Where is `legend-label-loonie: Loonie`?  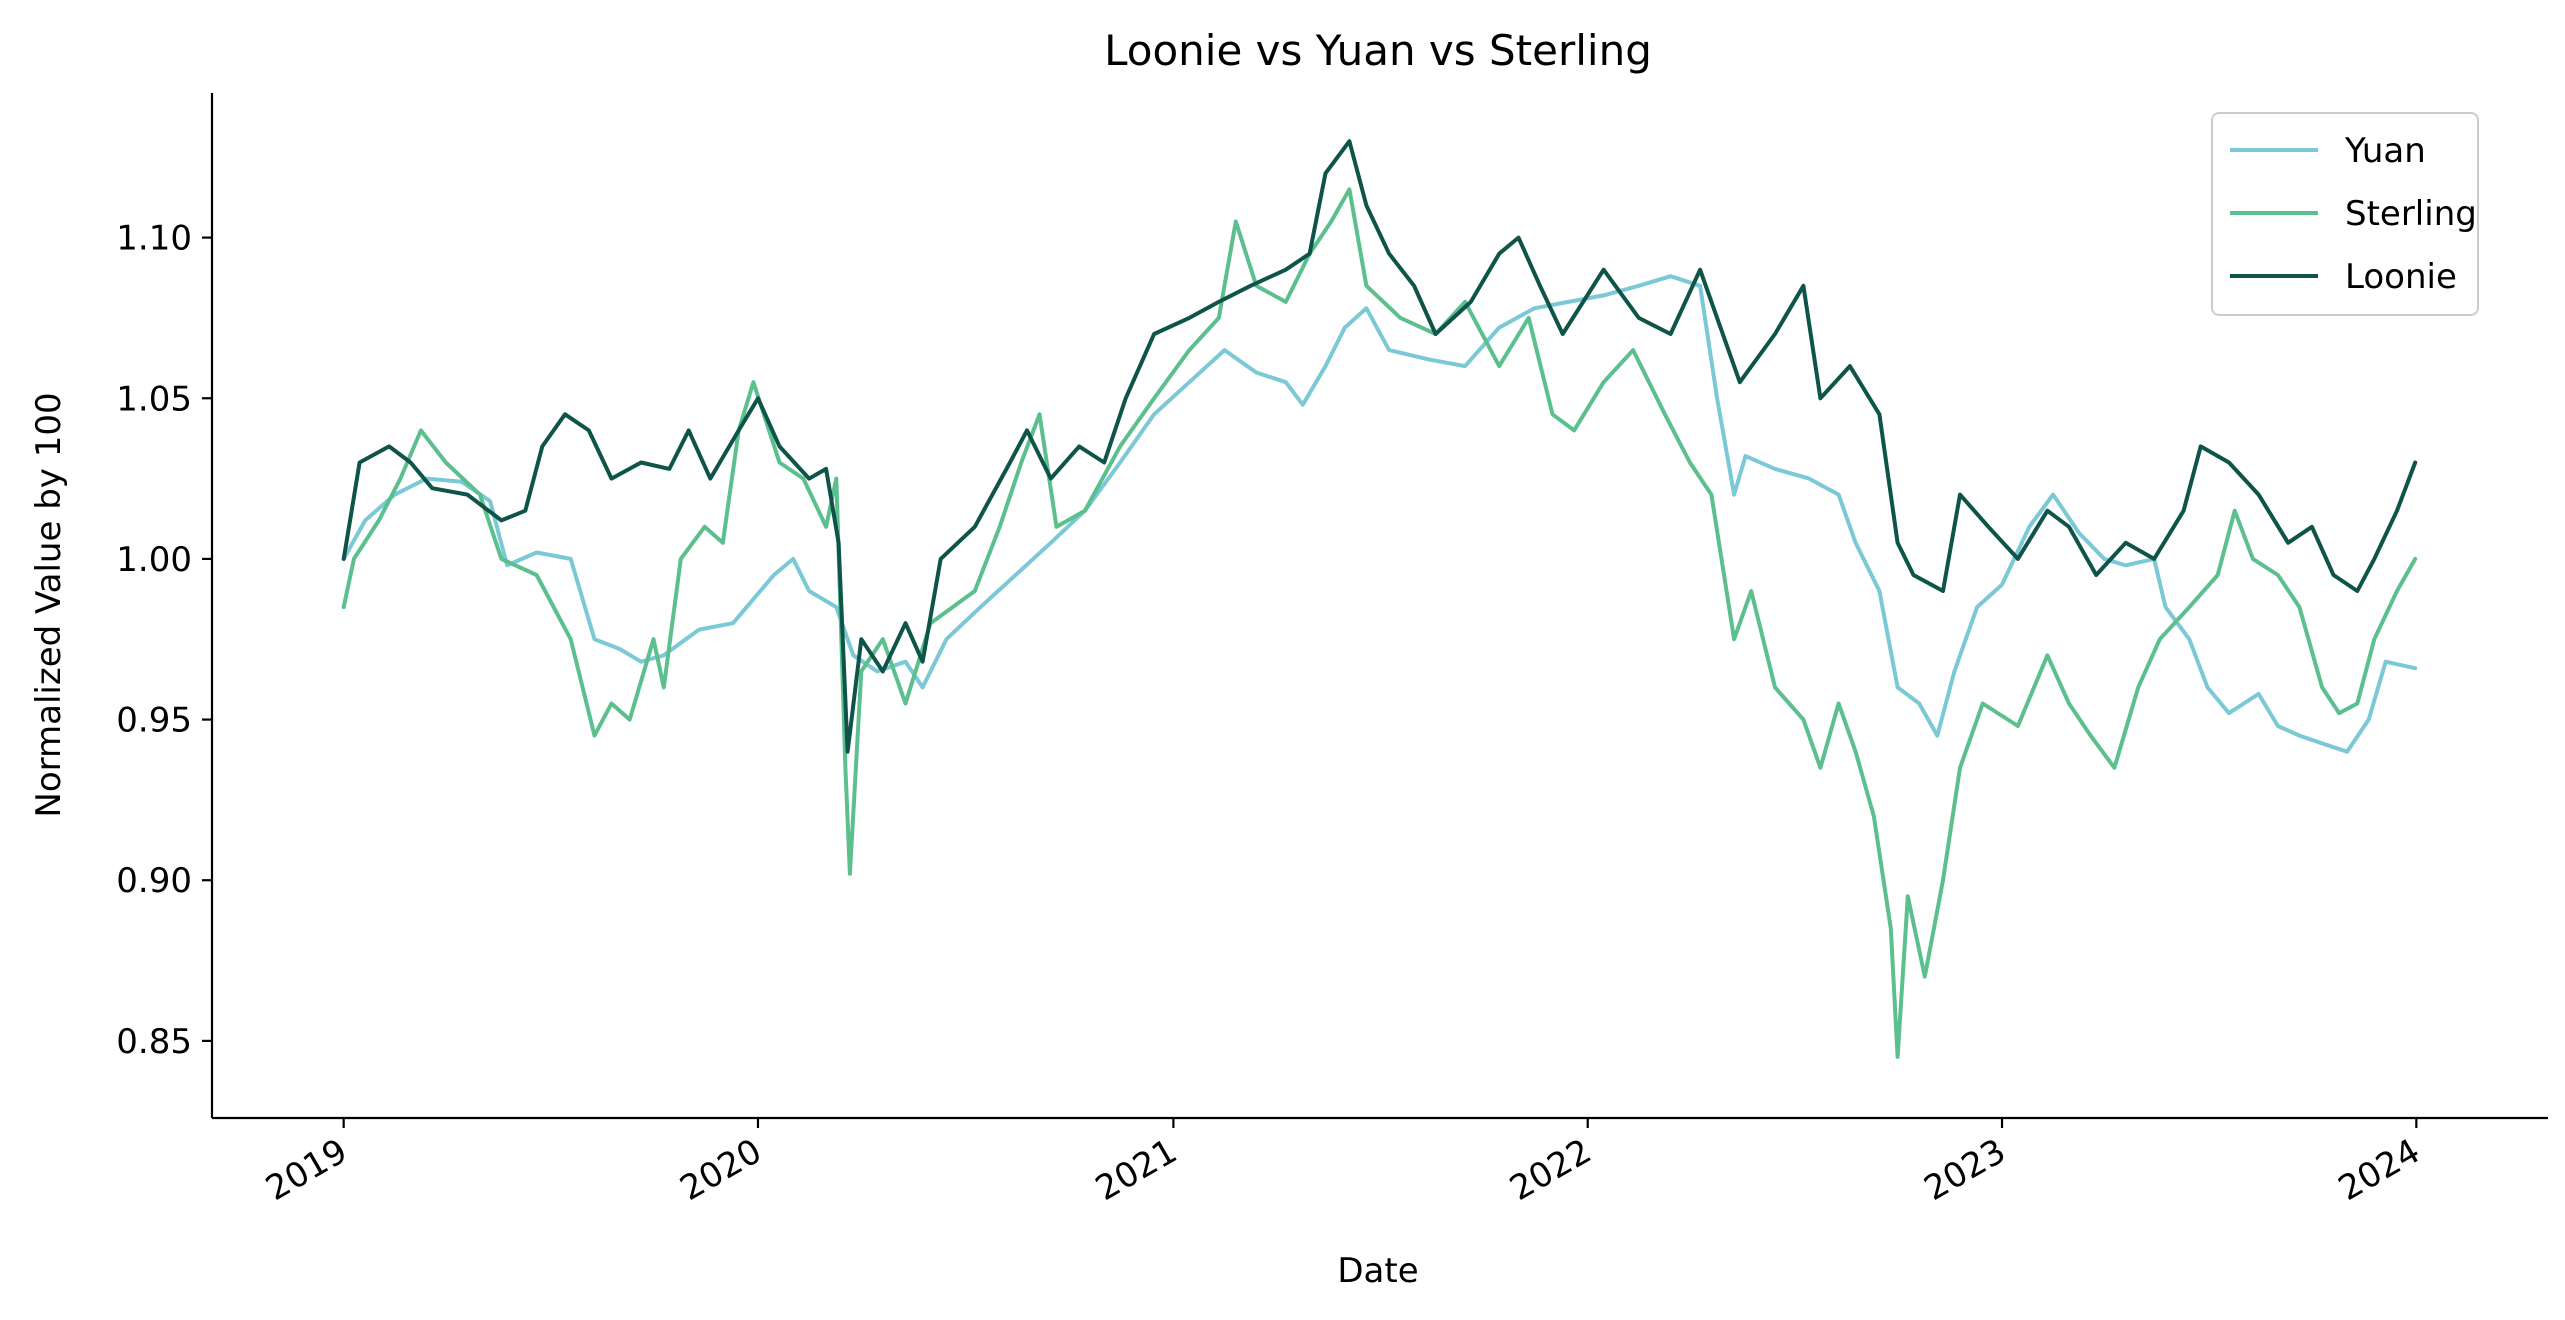 legend-label-loonie: Loonie is located at coordinates (2401, 277).